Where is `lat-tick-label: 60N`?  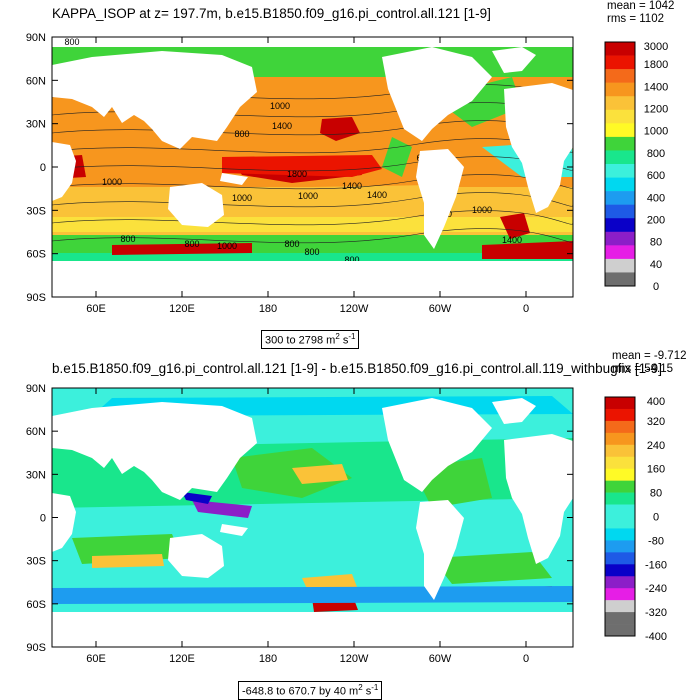
lat-tick-label: 60N is located at coordinates (36, 432).